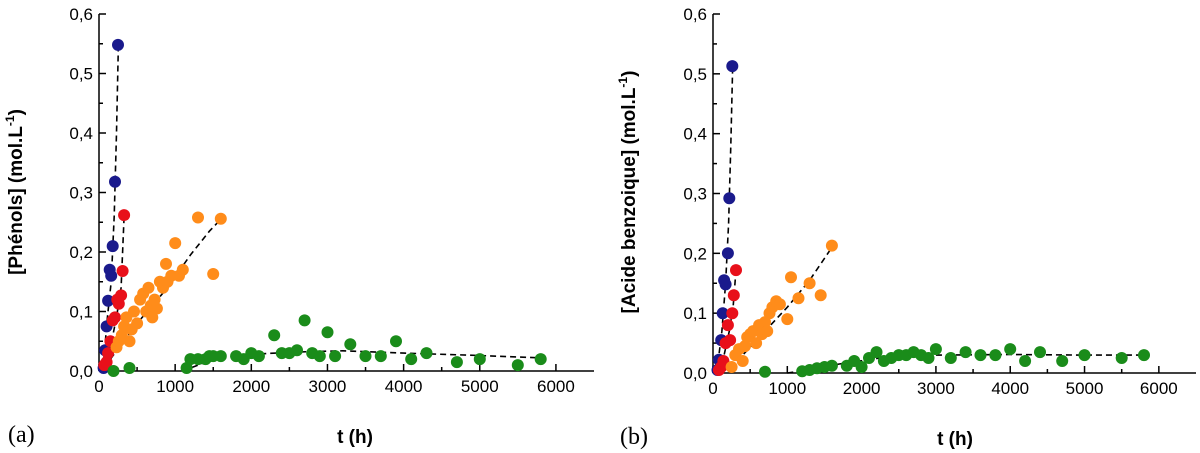  What do you see at coordinates (21, 435) in the screenshot?
I see `panel-label: (a)` at bounding box center [21, 435].